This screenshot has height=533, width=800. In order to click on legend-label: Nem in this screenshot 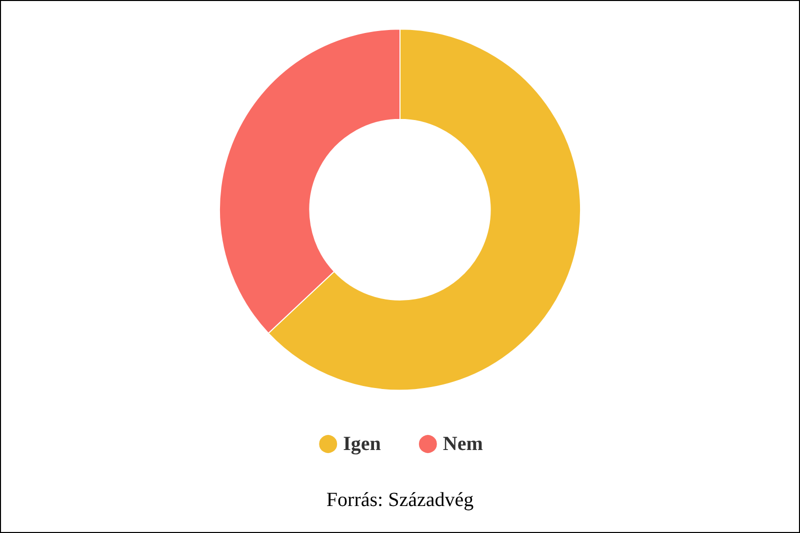, I will do `click(463, 444)`.